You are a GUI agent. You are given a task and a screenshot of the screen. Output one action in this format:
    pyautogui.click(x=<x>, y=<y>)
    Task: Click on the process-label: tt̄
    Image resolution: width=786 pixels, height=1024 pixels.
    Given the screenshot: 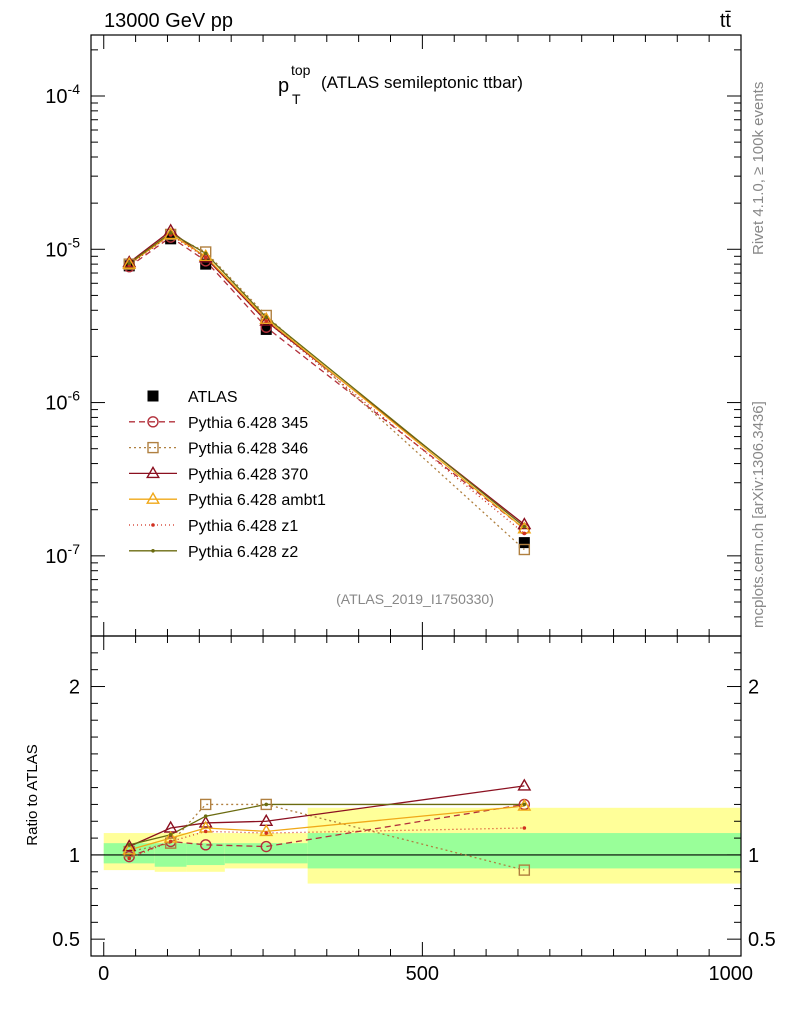 What is the action you would take?
    pyautogui.click(x=726, y=21)
    